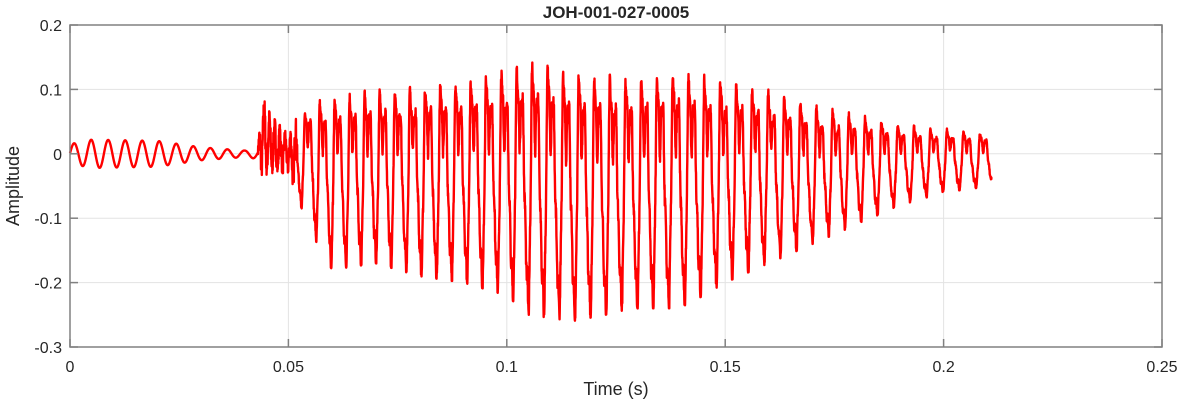  I want to click on y-tick-label: -0.2, so click(48, 284).